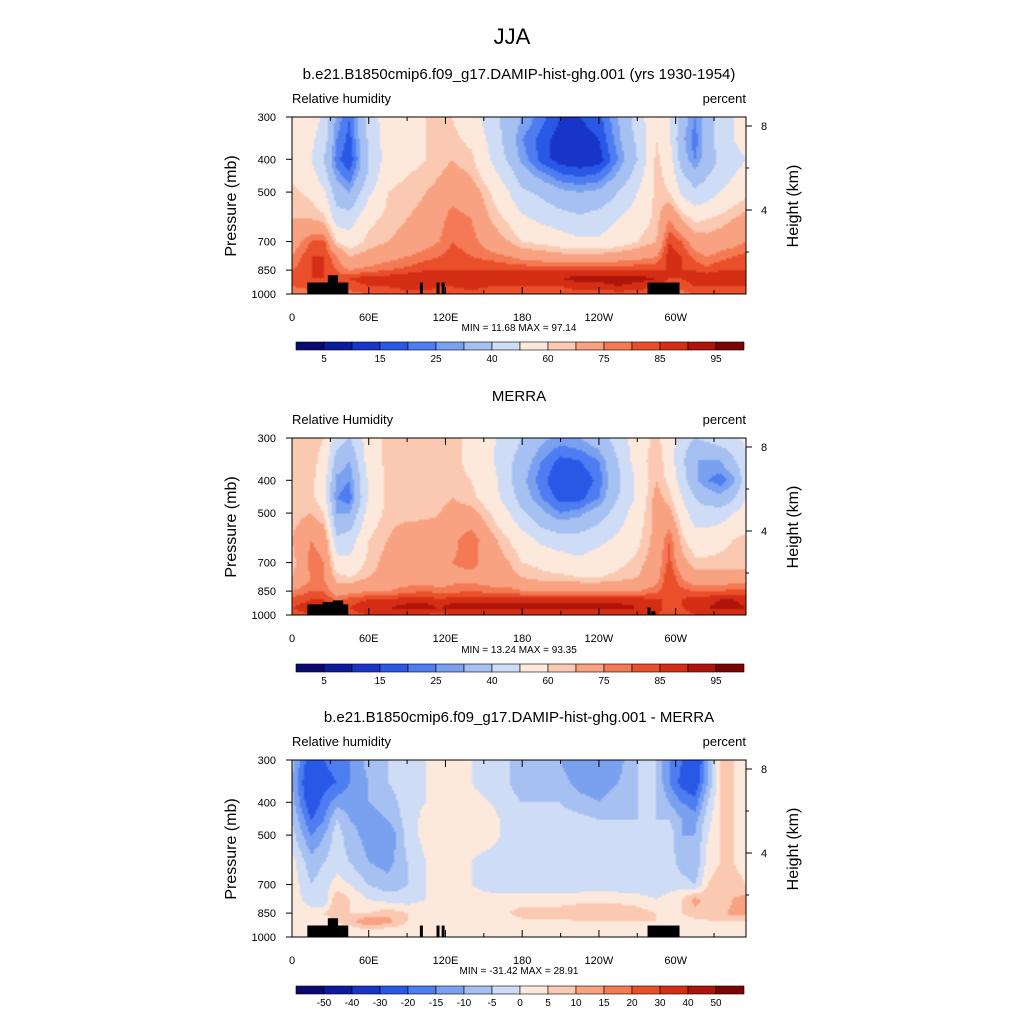 The height and width of the screenshot is (1024, 1024). Describe the element at coordinates (380, 1003) in the screenshot. I see `colorbar-label: -30` at that location.